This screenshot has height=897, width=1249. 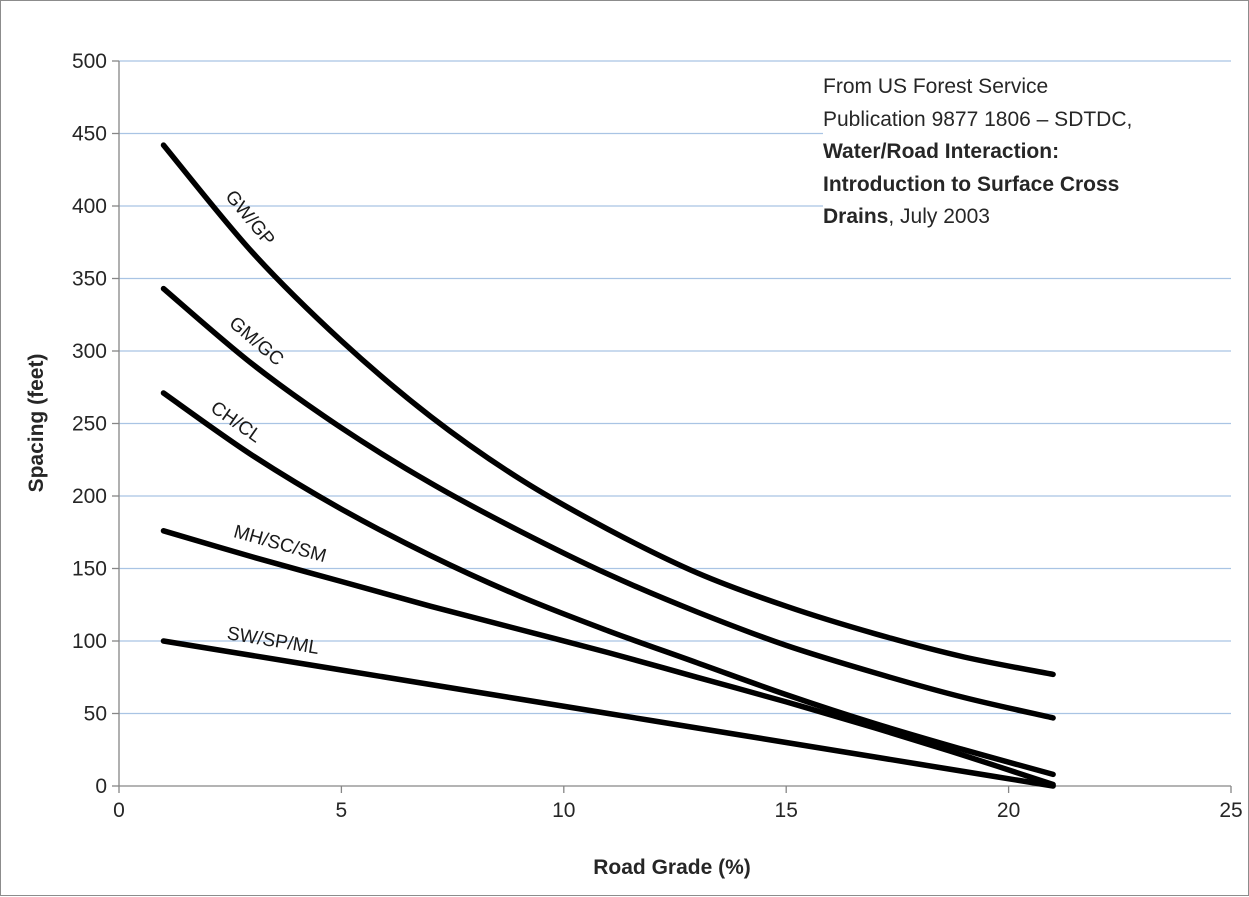 I want to click on annotation-line-3: Water/Road Interaction:, so click(x=941, y=151).